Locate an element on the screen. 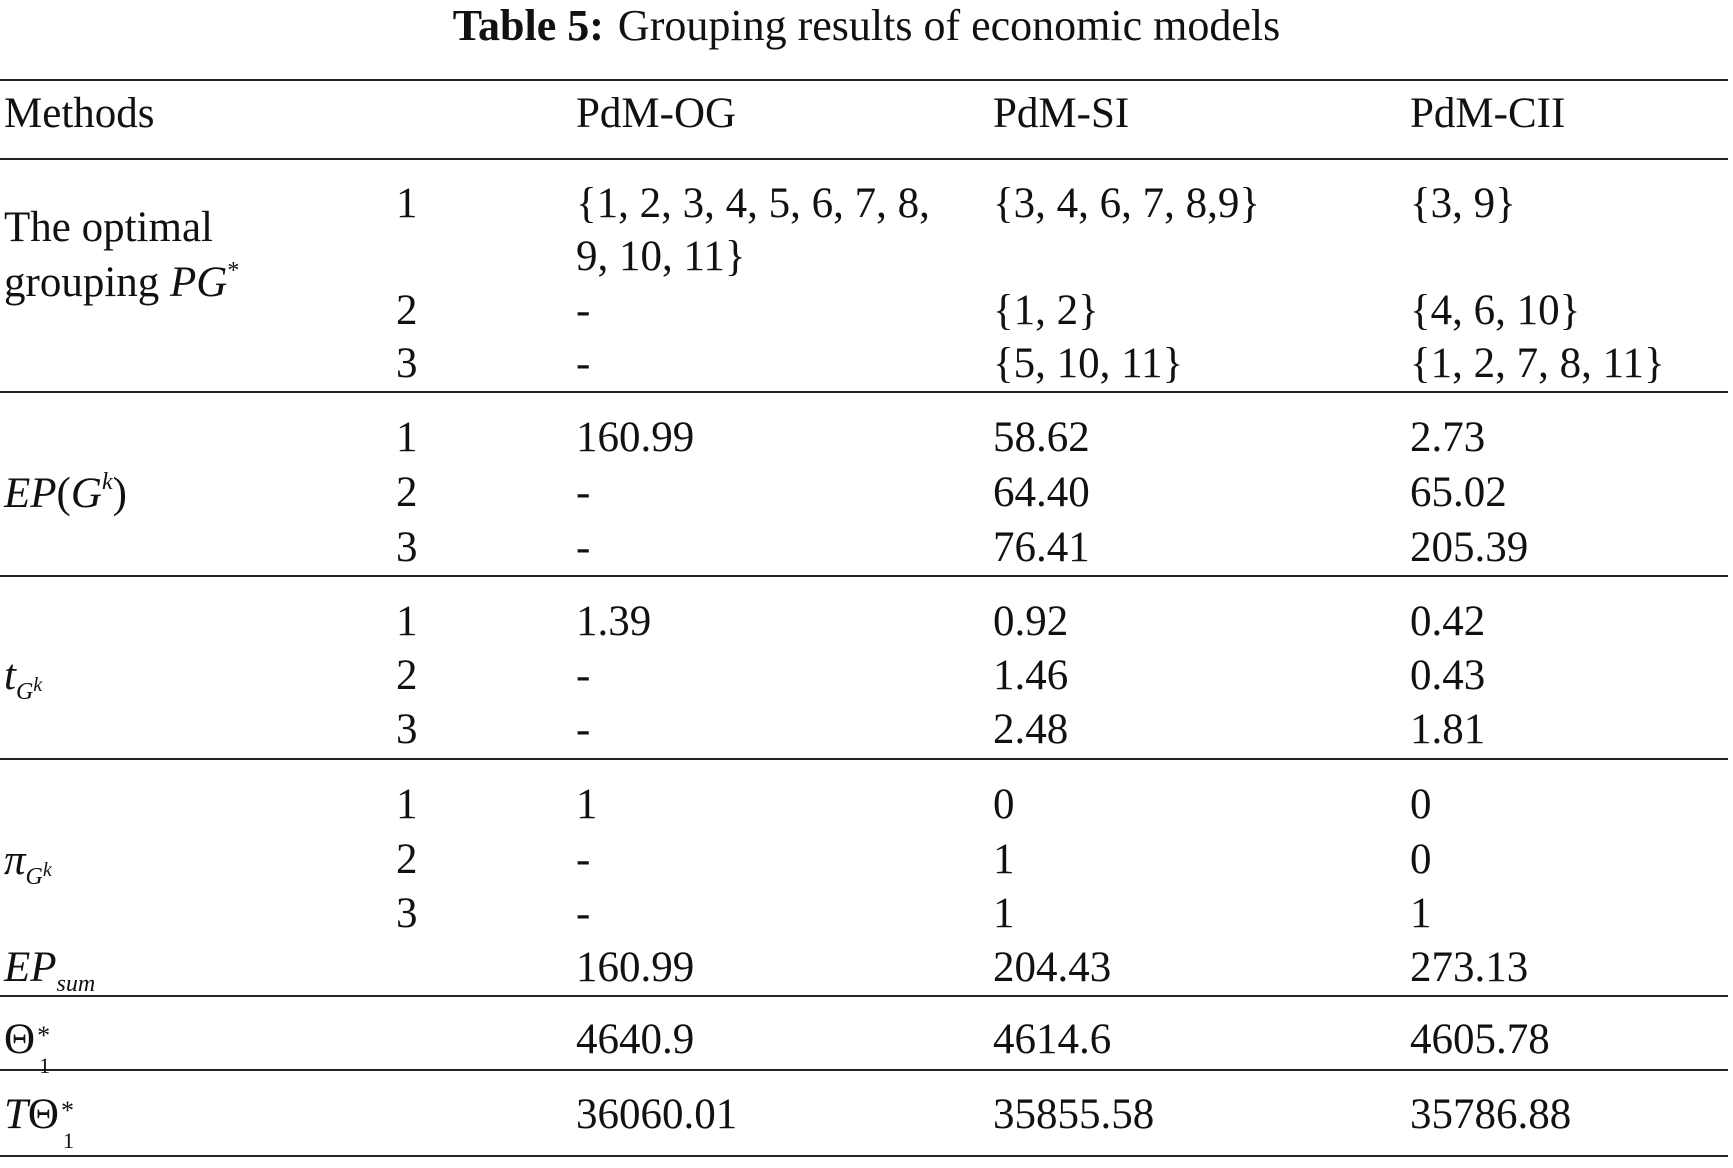 Image resolution: width=1733 pixels, height=1168 pixels. pi-k-1: 1 is located at coordinates (407, 804).